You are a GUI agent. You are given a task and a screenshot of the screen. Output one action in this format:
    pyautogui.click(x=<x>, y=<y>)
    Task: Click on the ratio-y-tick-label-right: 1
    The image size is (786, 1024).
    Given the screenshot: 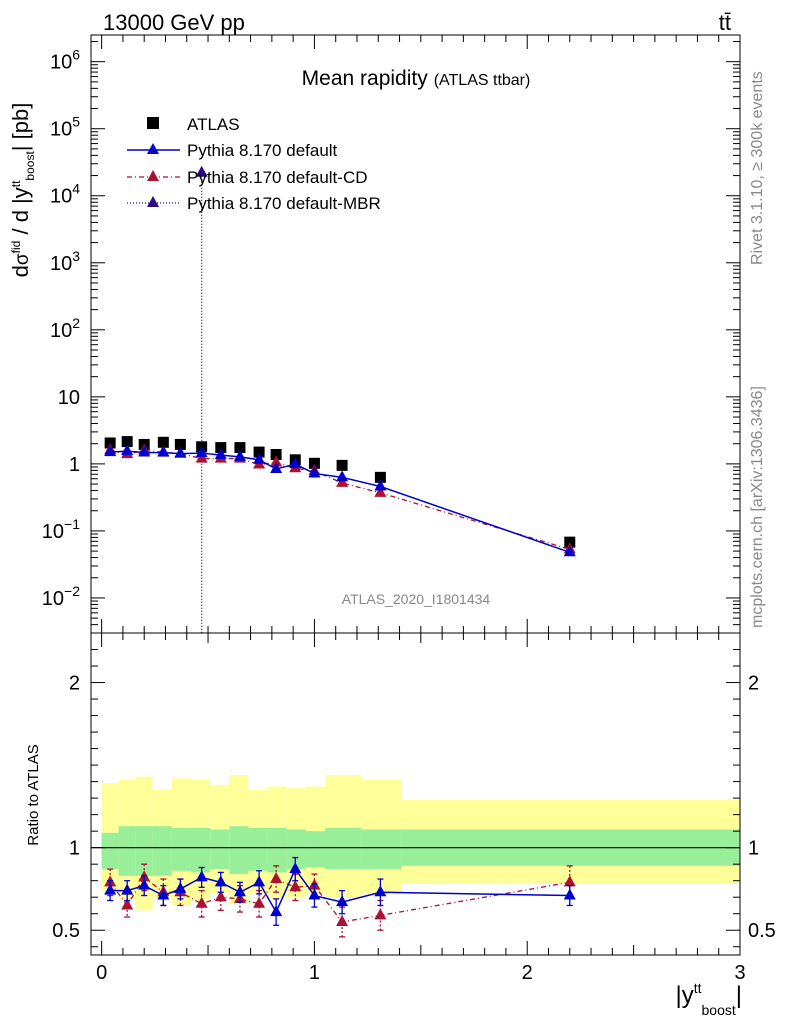 What is the action you would take?
    pyautogui.click(x=753, y=849)
    